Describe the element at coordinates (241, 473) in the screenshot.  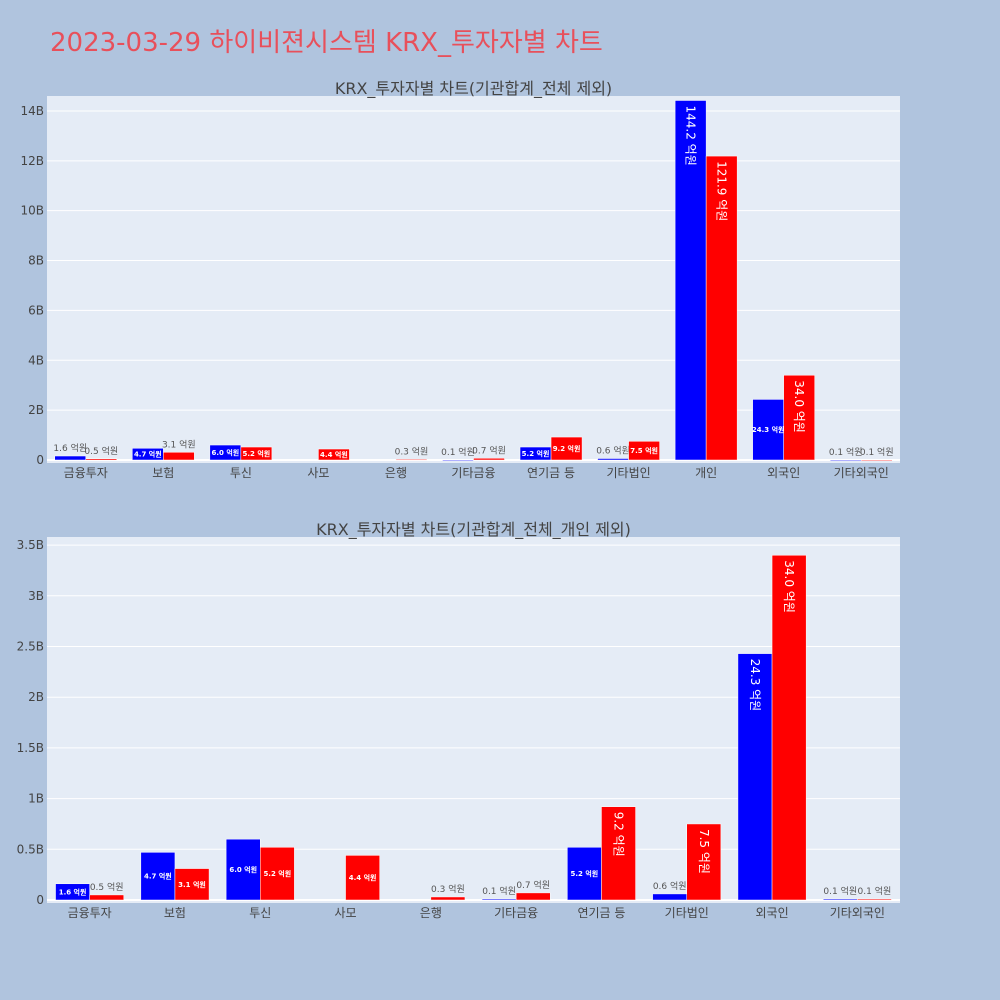
I see `x-tick-label: 투신` at that location.